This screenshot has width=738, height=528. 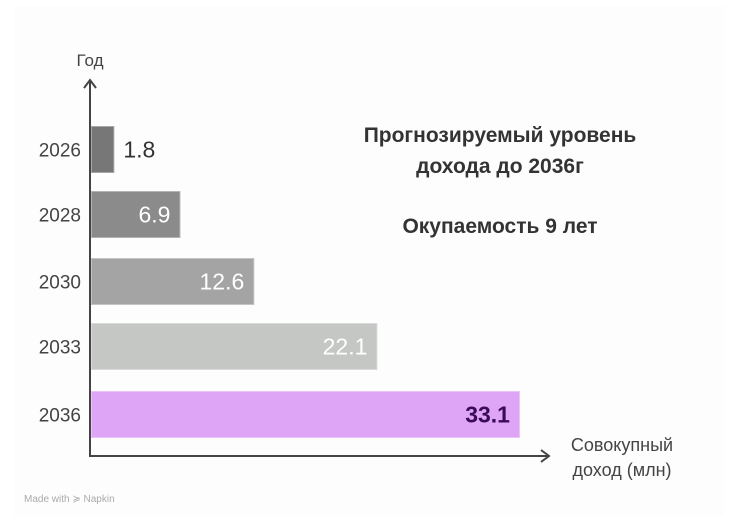 I want to click on x-axis-label: доход (млн), so click(x=621, y=470).